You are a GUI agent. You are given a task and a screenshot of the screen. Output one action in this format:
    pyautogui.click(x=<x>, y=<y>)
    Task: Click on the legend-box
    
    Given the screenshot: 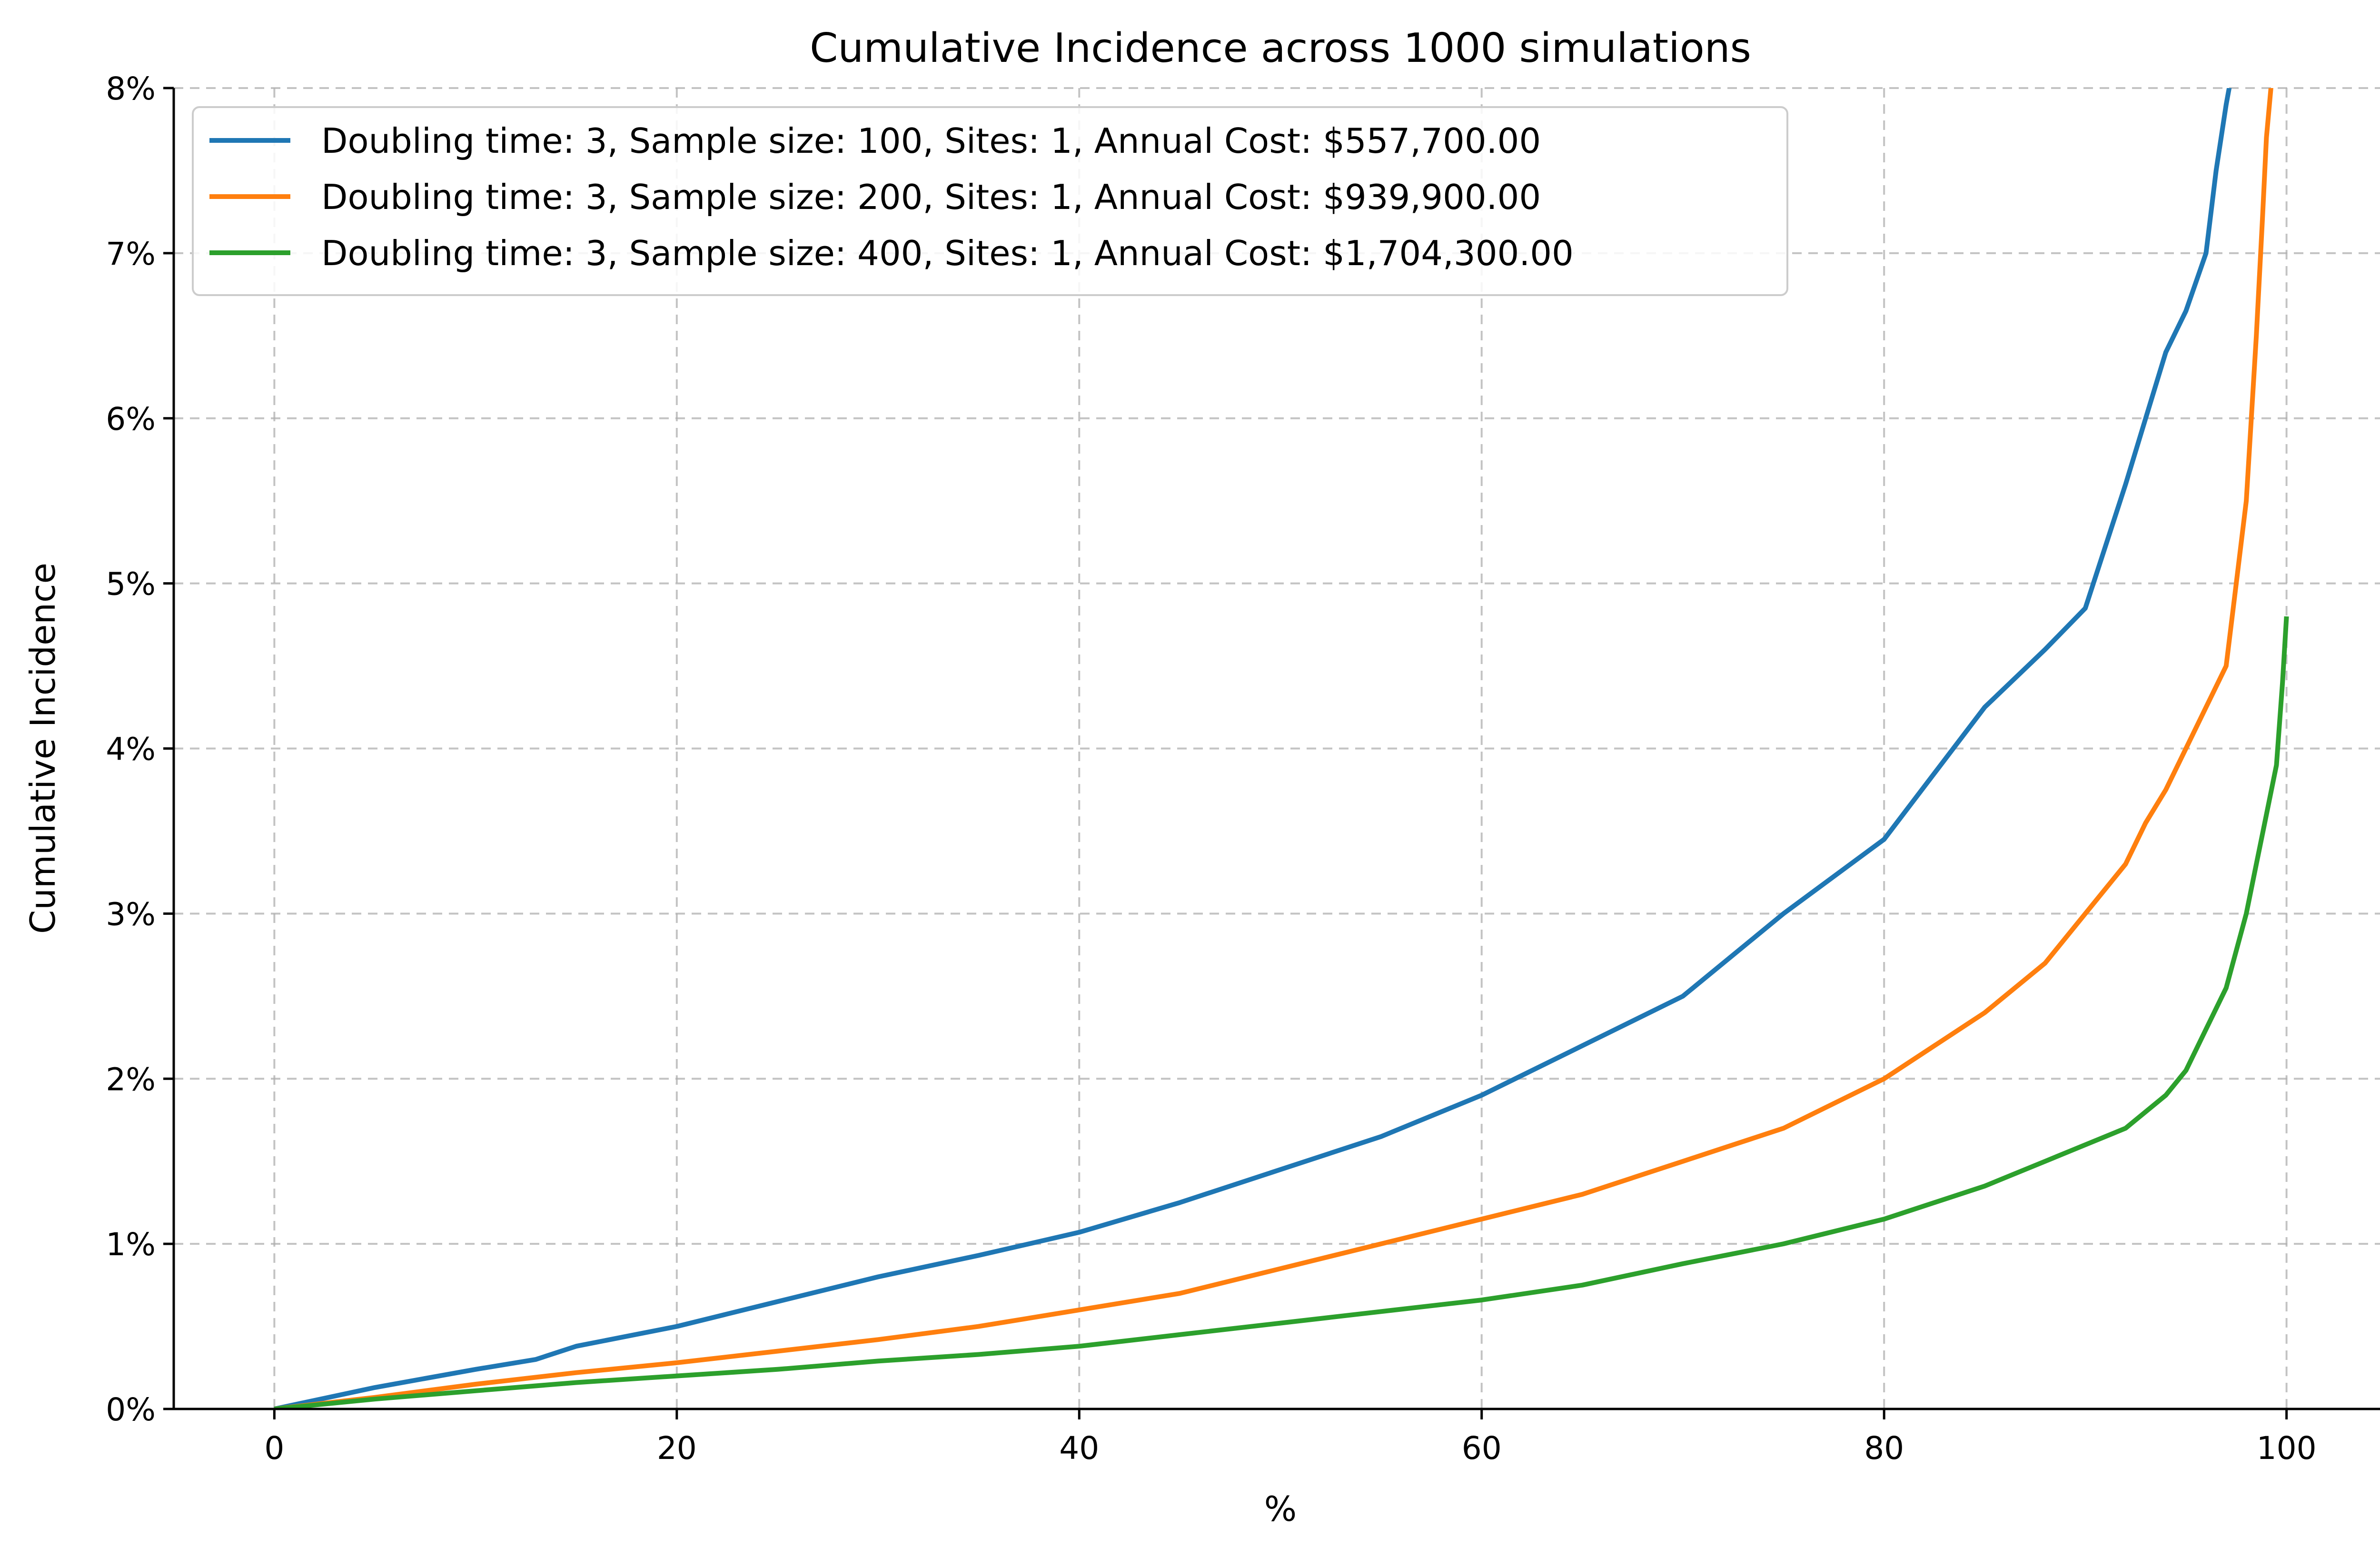 What is the action you would take?
    pyautogui.click(x=990, y=201)
    